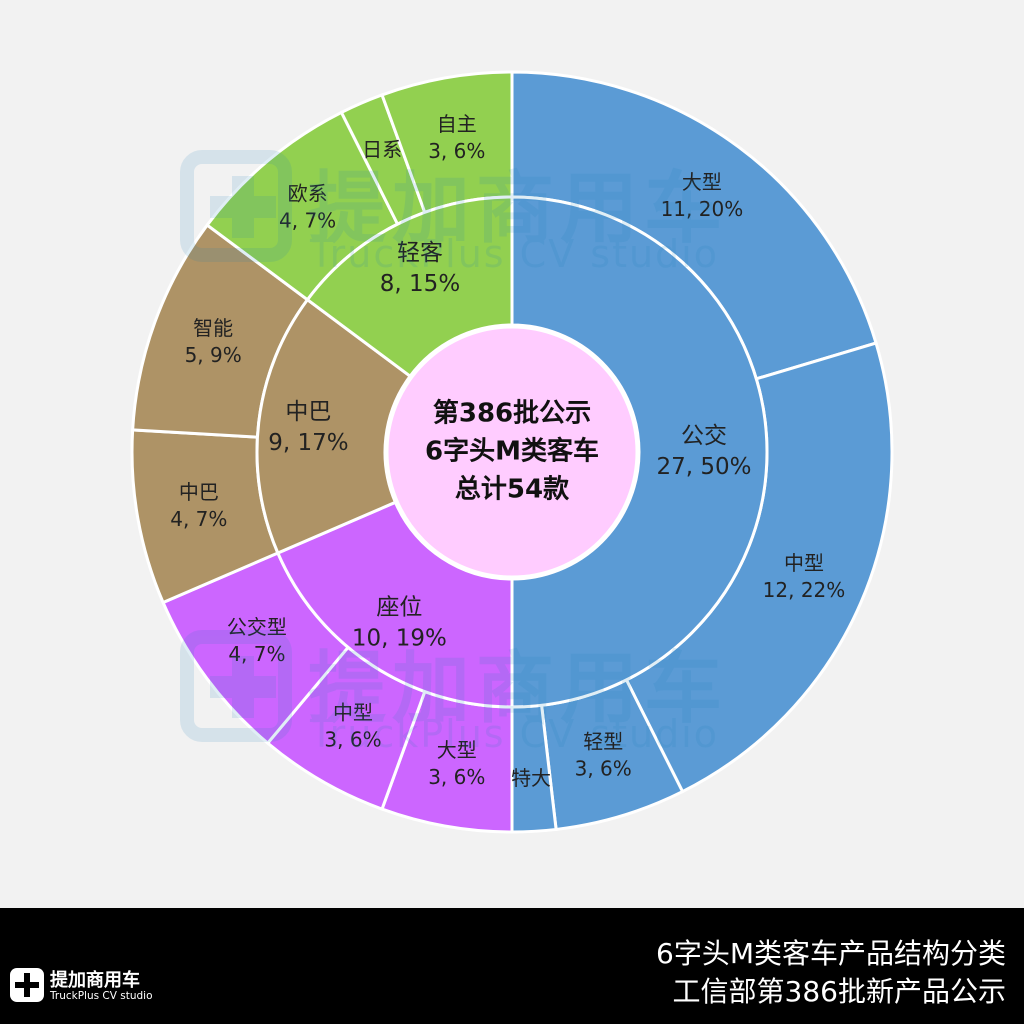 This screenshot has height=1024, width=1024. What do you see at coordinates (603, 755) in the screenshot?
I see `outer-slice-label-2: 轻型 3, 6%` at bounding box center [603, 755].